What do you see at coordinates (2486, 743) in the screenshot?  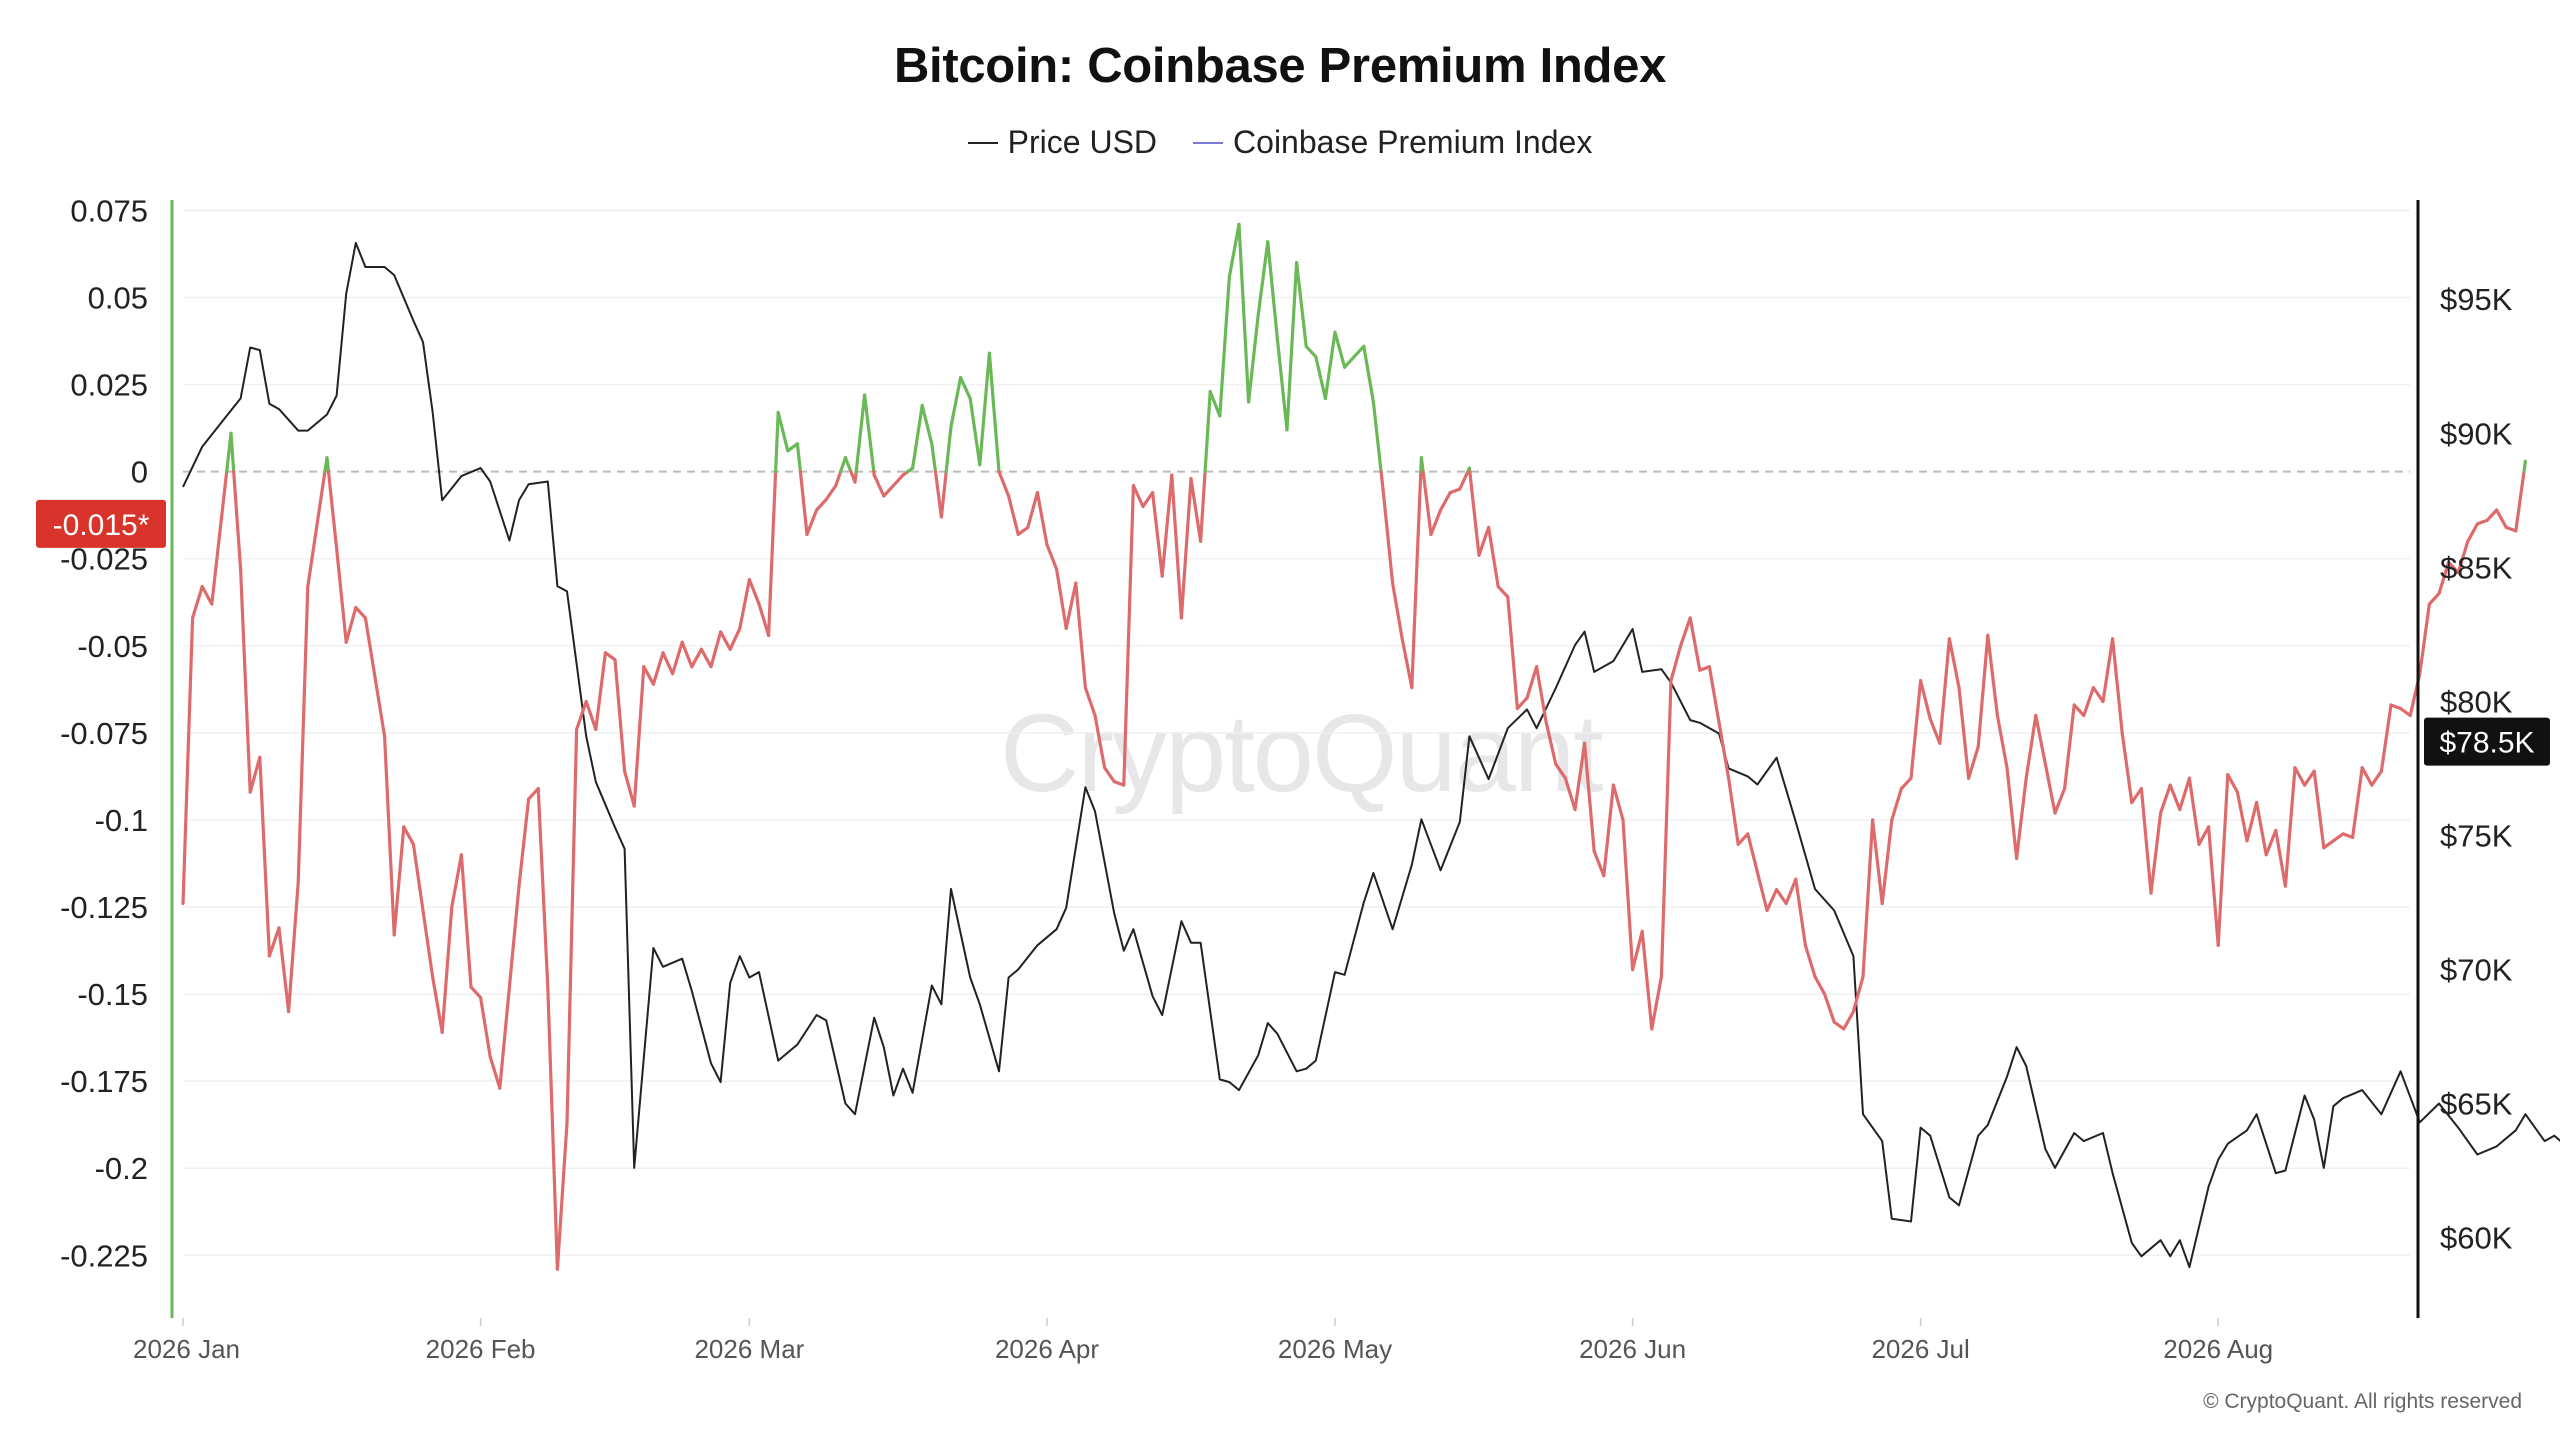 I see `price-current-value: $78.5K` at bounding box center [2486, 743].